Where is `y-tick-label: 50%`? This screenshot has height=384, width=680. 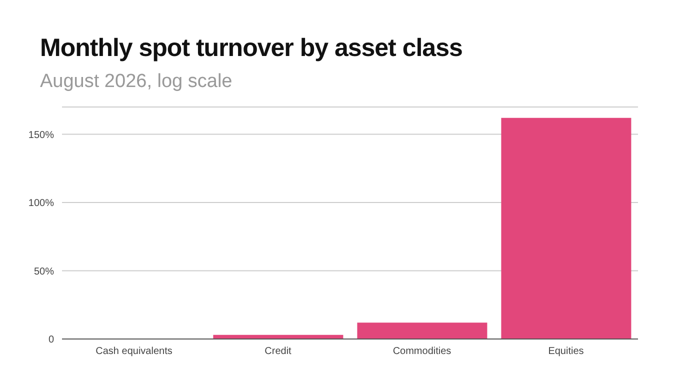
y-tick-label: 50% is located at coordinates (44, 272).